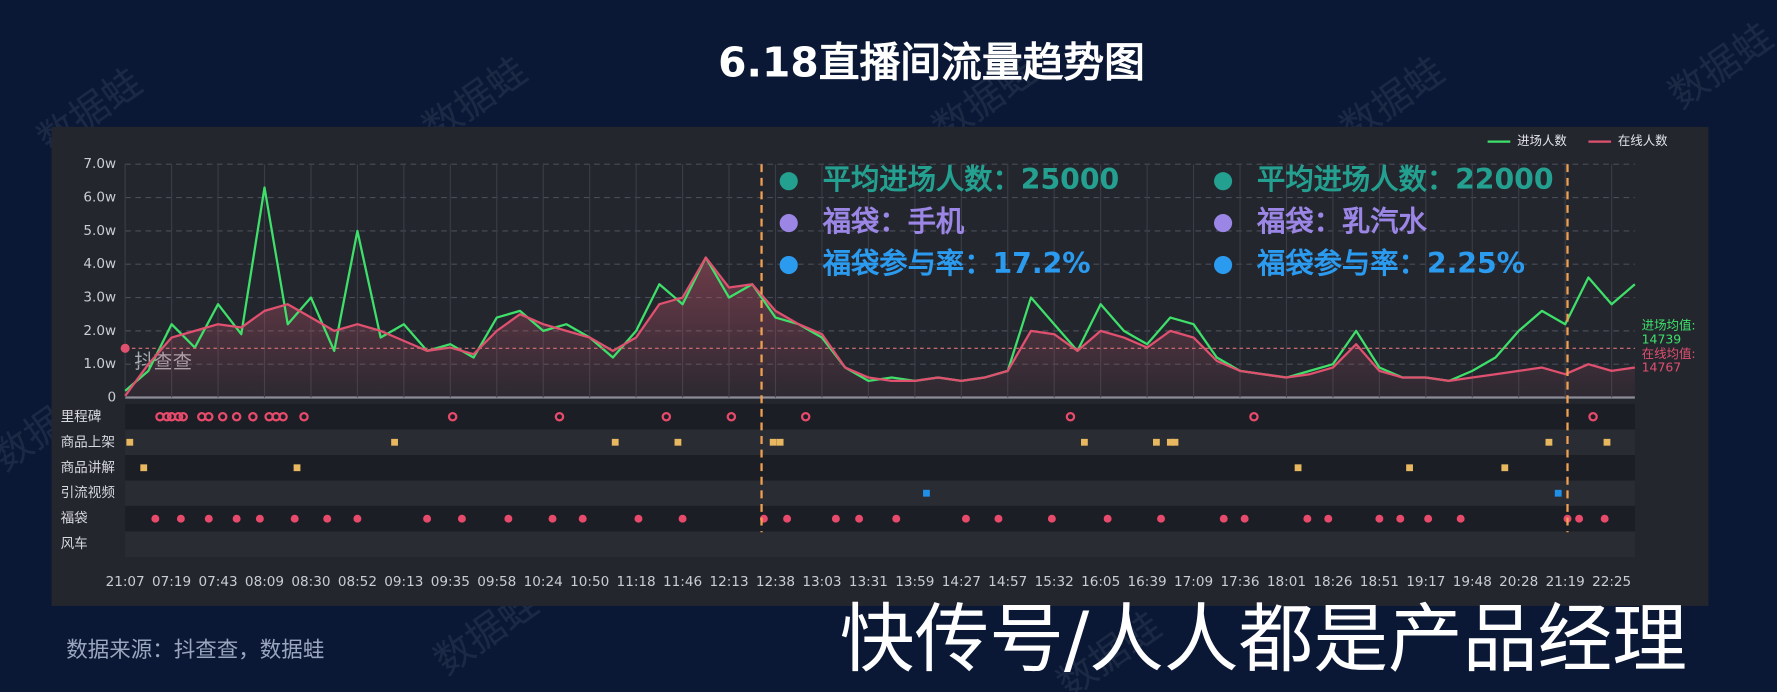 This screenshot has height=692, width=1777. What do you see at coordinates (1662, 338) in the screenshot?
I see `reference-value: 14739` at bounding box center [1662, 338].